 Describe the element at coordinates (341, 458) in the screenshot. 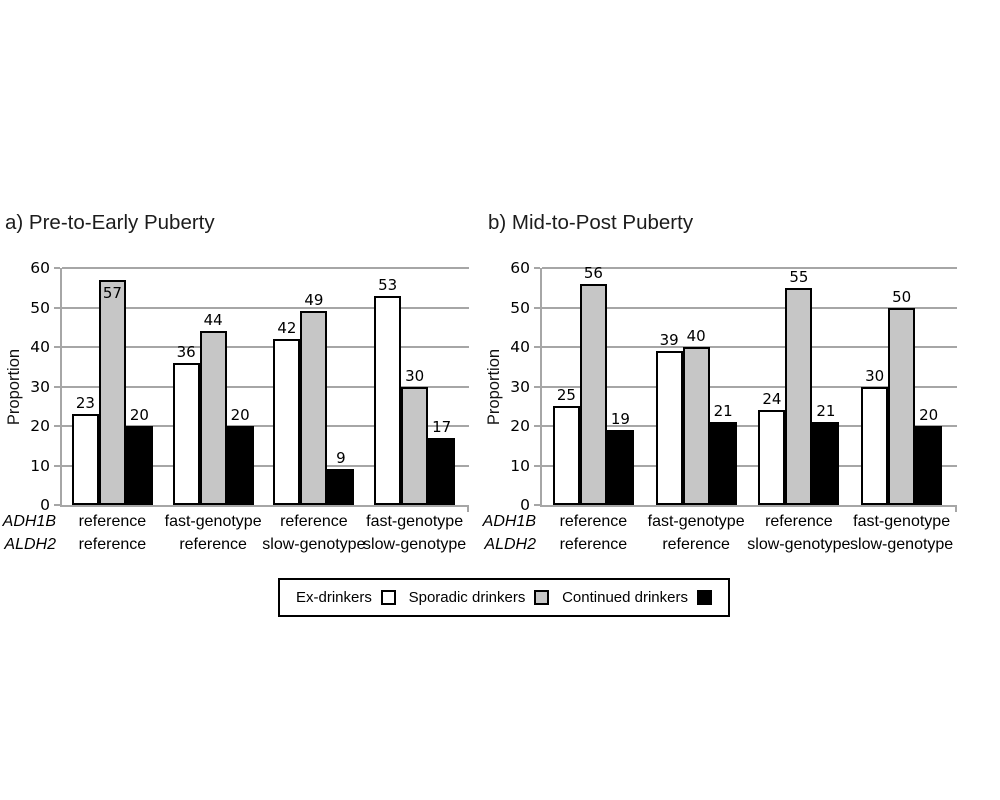

I see `bar-value-label: 9` at that location.